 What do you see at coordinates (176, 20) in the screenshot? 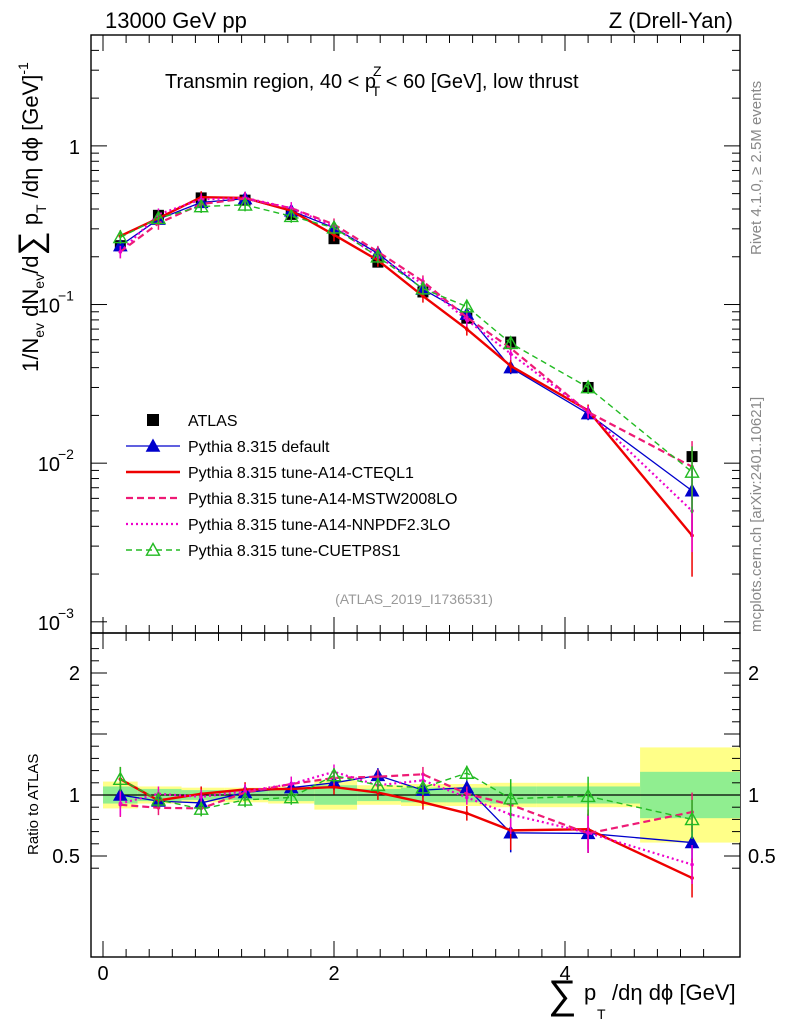
I see `energy-label: 13000 GeV pp` at bounding box center [176, 20].